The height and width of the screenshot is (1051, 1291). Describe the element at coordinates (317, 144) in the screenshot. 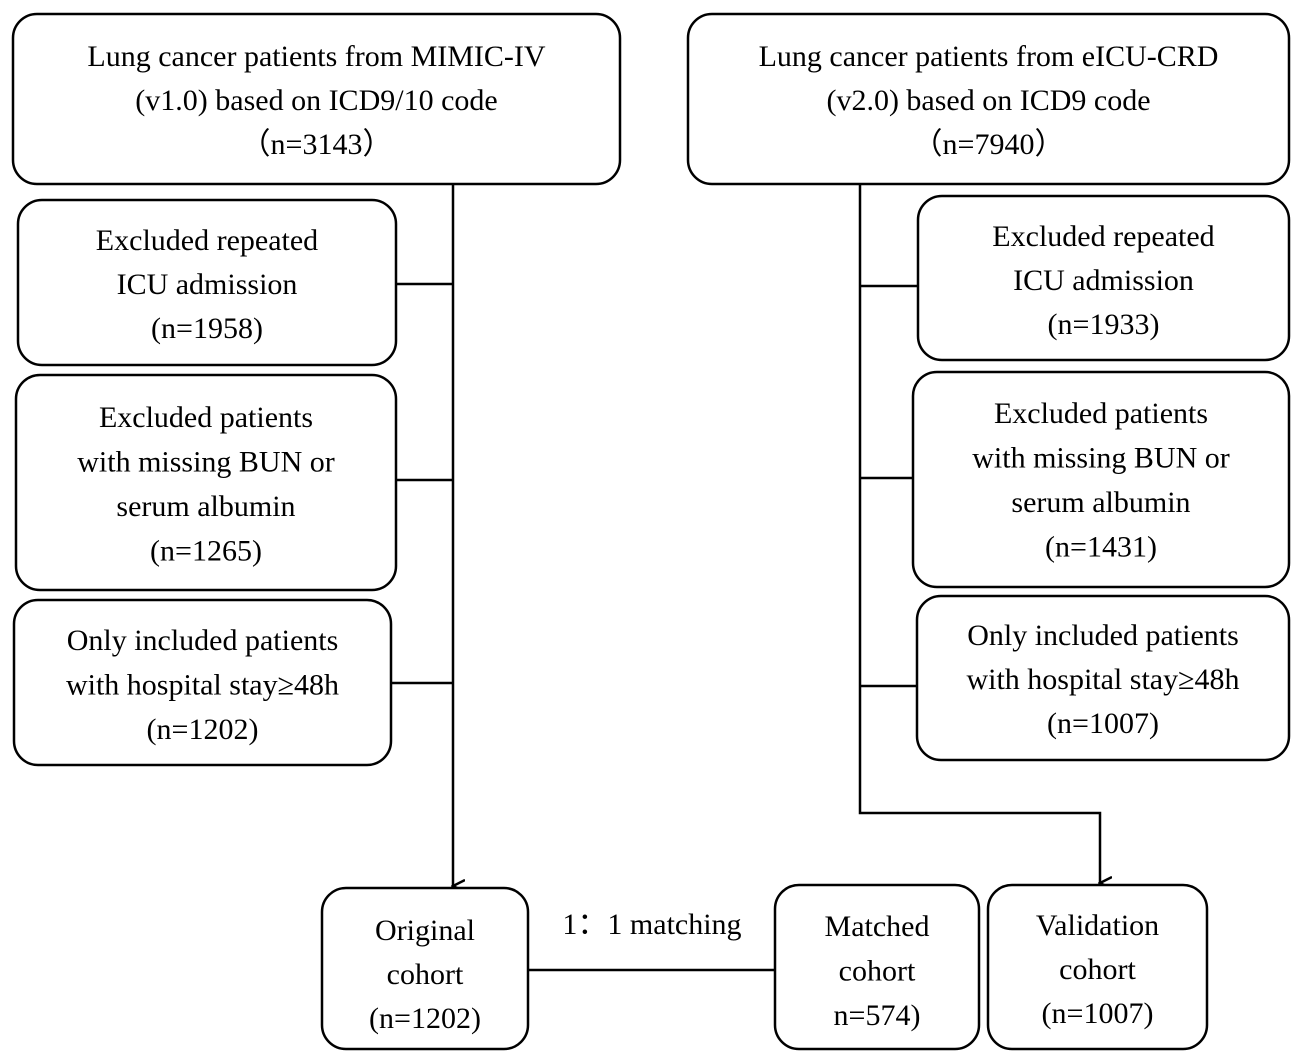

I see `node-text: （n=3143）` at that location.